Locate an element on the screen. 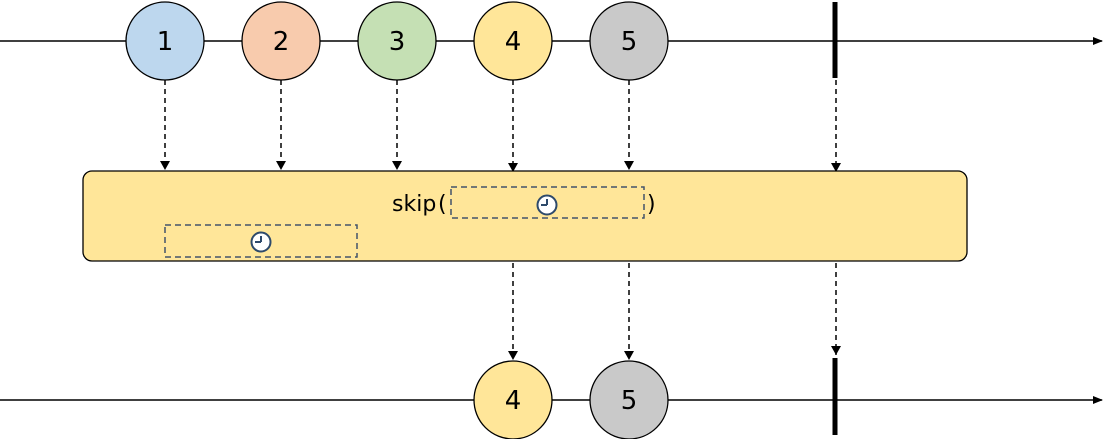 Image resolution: width=1117 pixels, height=439 pixels. input-marble-label: 4 is located at coordinates (513, 42).